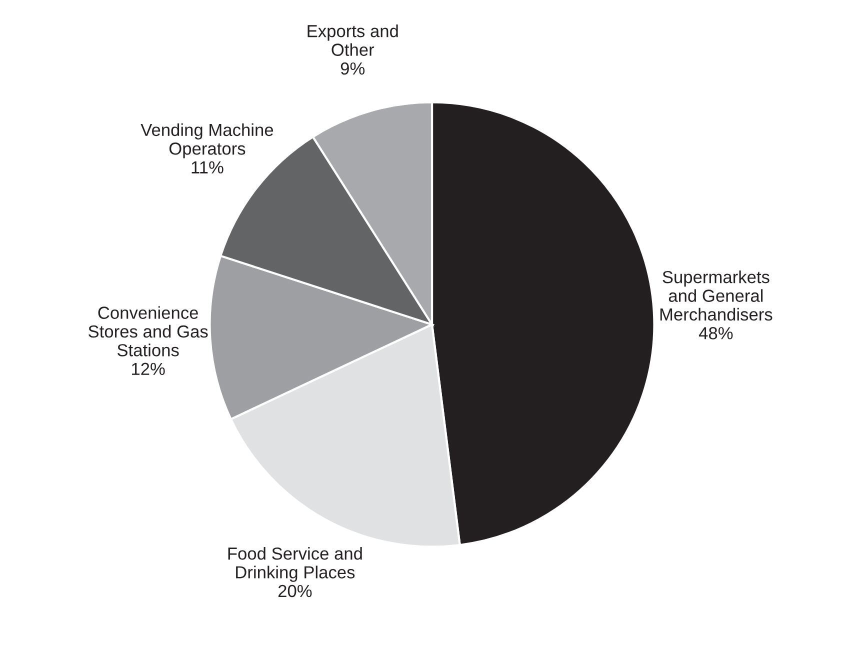  What do you see at coordinates (353, 40) in the screenshot?
I see `slice-label: Exports and Other` at bounding box center [353, 40].